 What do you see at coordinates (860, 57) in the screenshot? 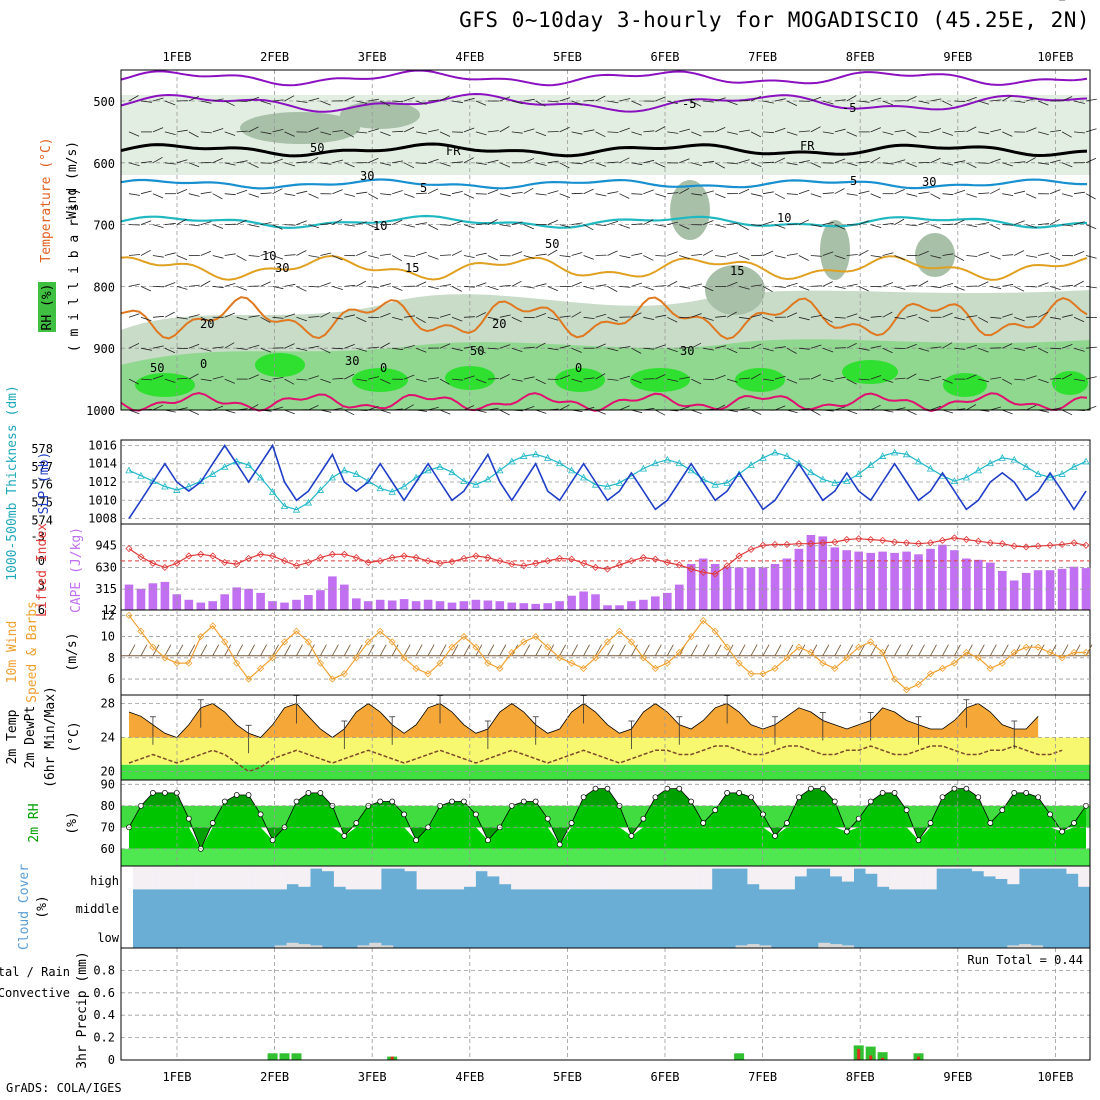
I see `date-label-top: 8FEB` at bounding box center [860, 57].